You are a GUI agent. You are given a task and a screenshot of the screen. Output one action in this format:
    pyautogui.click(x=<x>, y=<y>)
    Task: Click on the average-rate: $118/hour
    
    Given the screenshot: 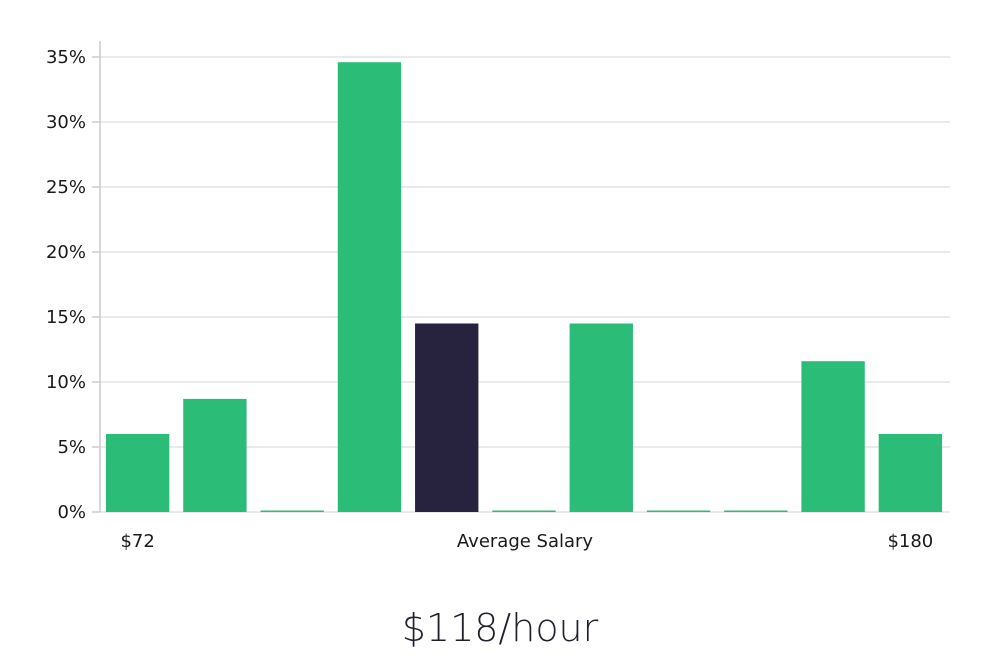 What is the action you would take?
    pyautogui.click(x=500, y=628)
    